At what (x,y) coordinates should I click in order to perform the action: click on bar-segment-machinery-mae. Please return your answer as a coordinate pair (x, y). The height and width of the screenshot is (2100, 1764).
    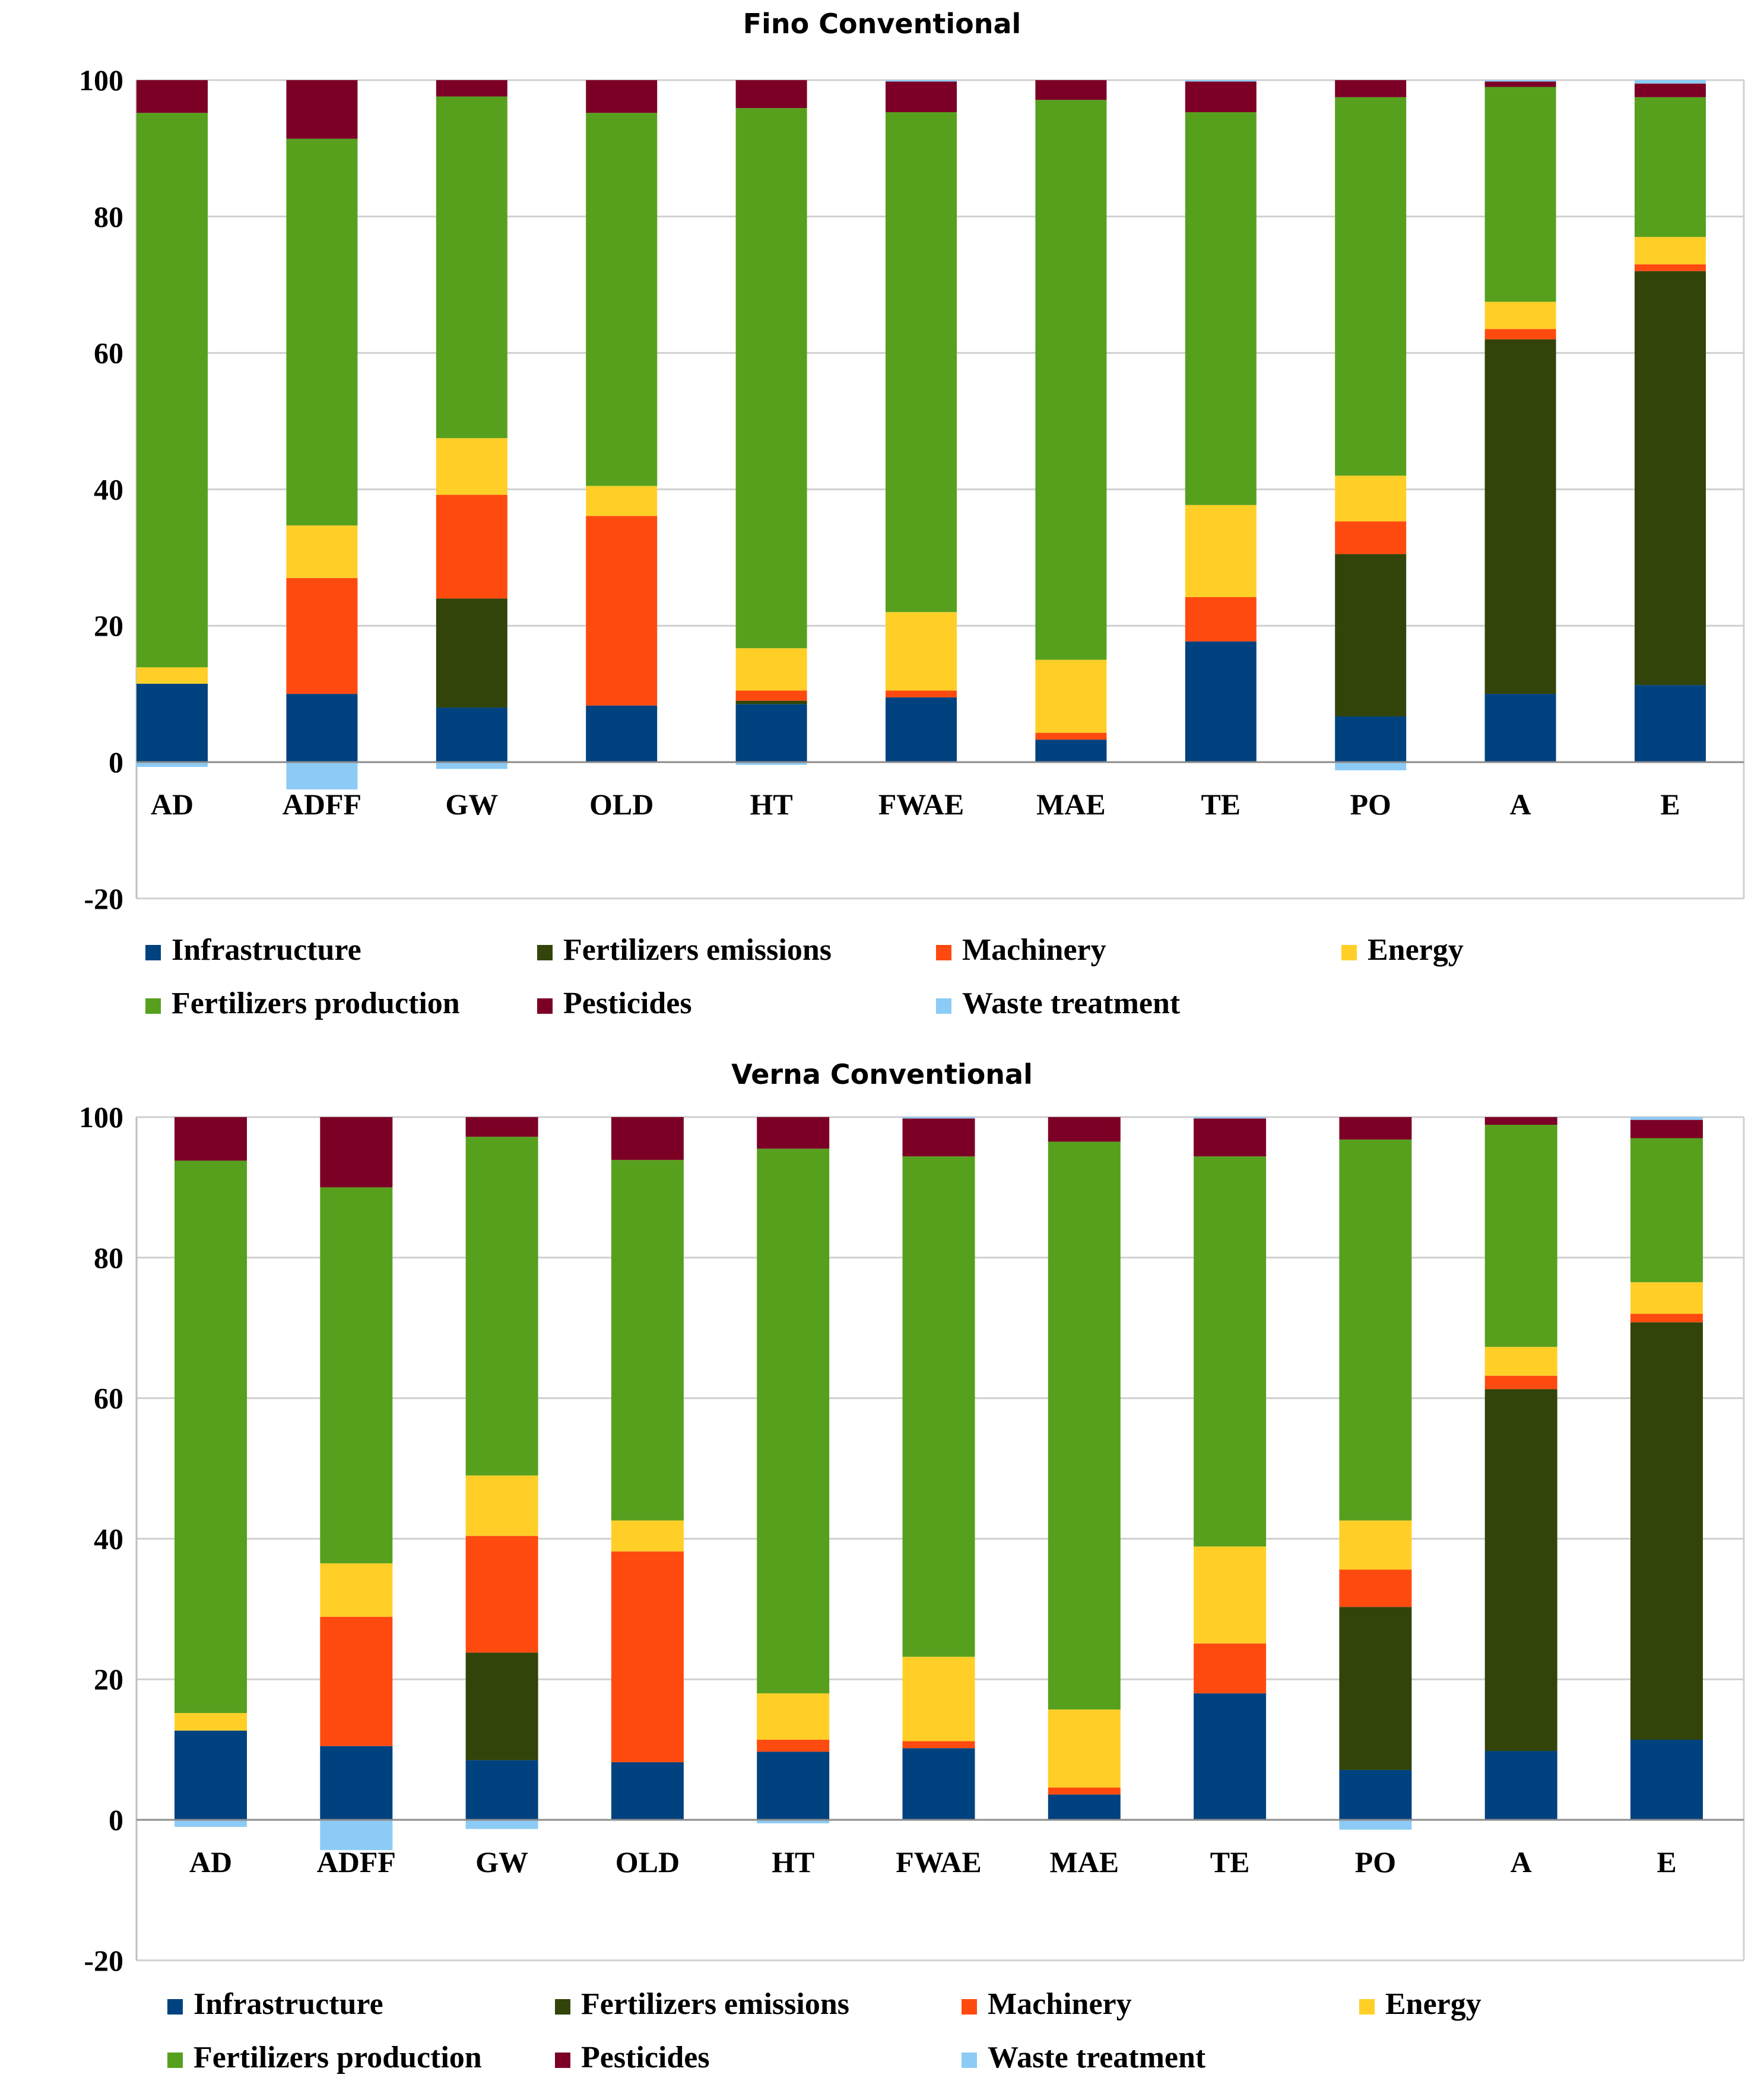
    Looking at the image, I should click on (1071, 736).